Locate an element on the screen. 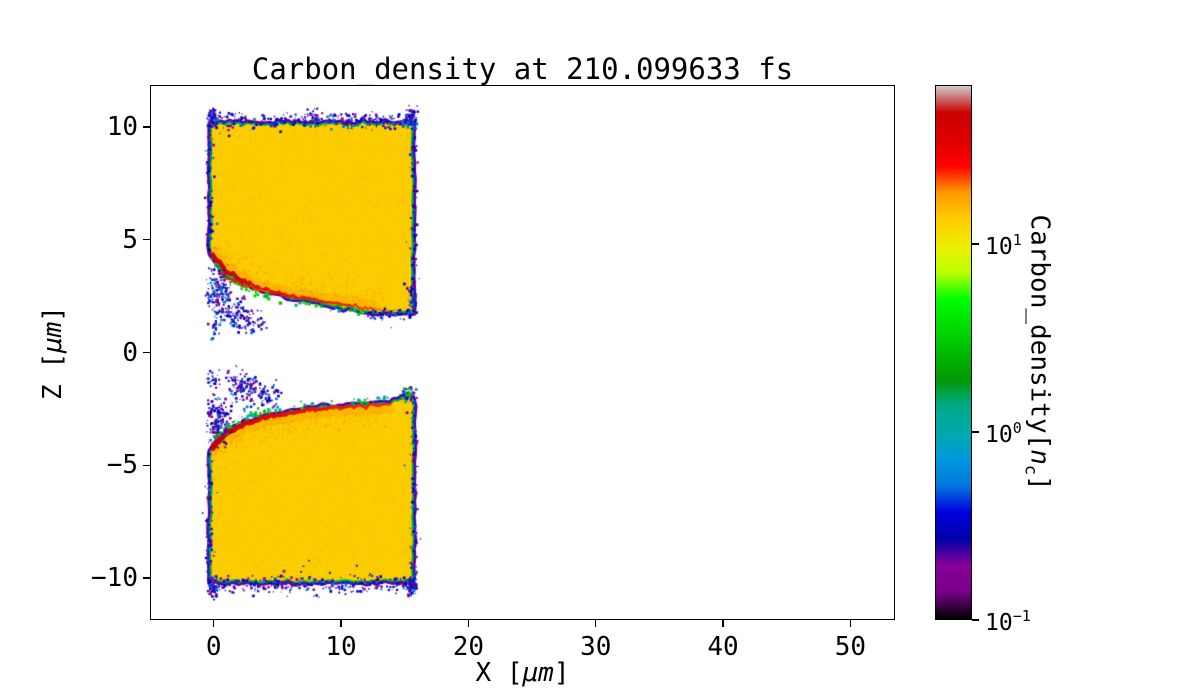  x-axis-label-prefix: X [ is located at coordinates (499, 673).